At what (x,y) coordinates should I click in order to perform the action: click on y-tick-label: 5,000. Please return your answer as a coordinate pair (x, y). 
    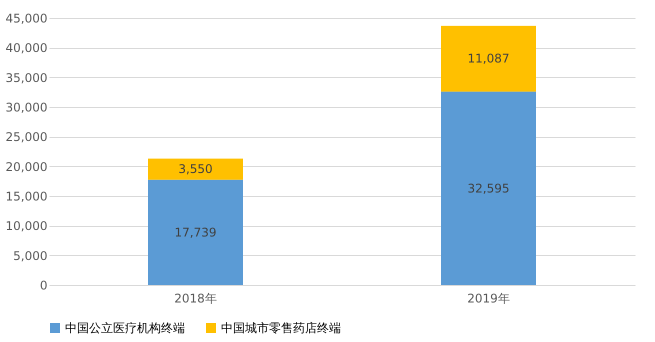
    Looking at the image, I should click on (30, 255).